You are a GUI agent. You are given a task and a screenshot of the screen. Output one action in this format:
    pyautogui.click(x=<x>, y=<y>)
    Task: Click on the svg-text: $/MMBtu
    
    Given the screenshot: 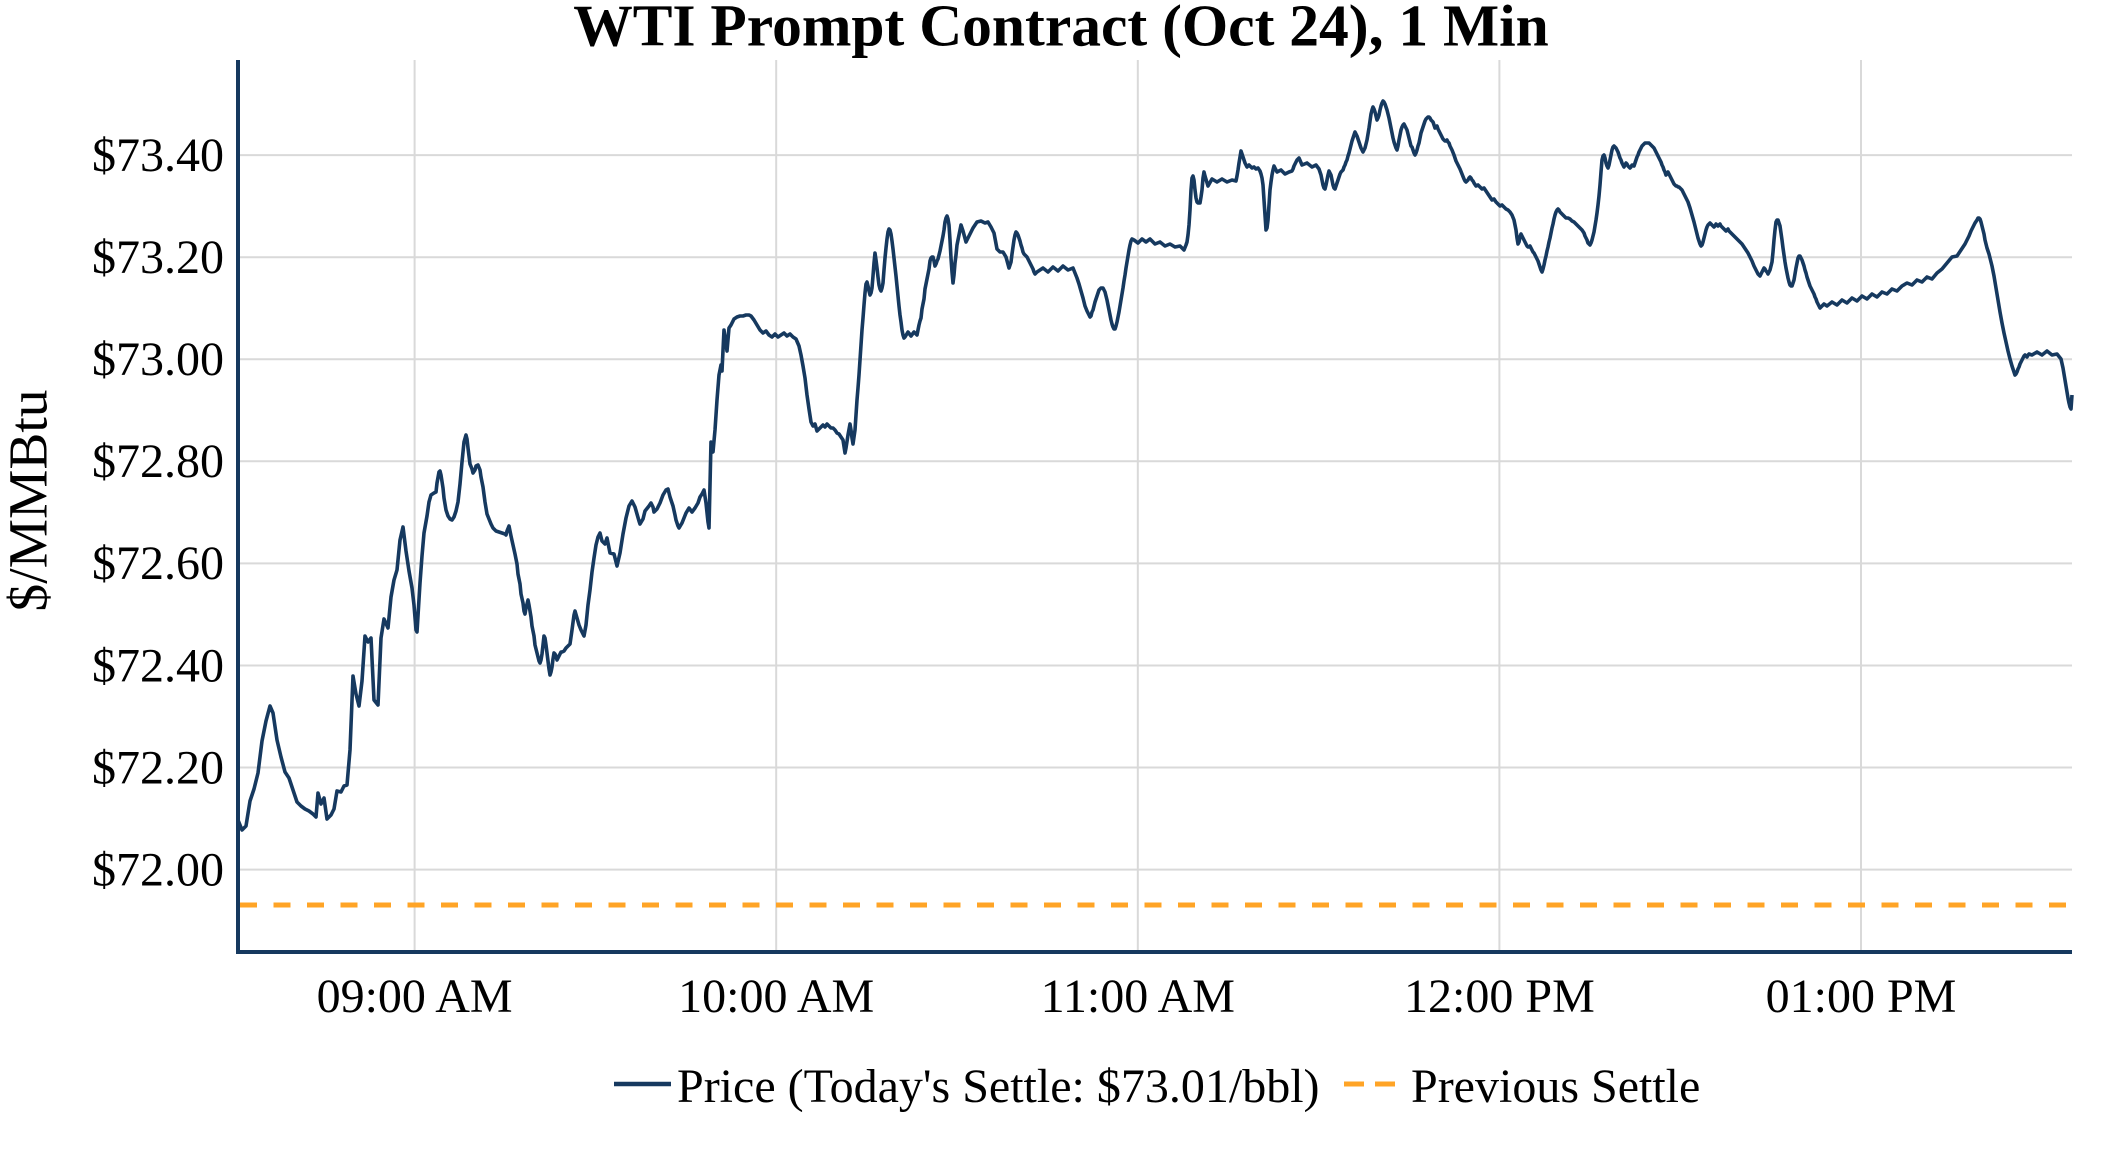 What is the action you would take?
    pyautogui.click(x=30, y=500)
    